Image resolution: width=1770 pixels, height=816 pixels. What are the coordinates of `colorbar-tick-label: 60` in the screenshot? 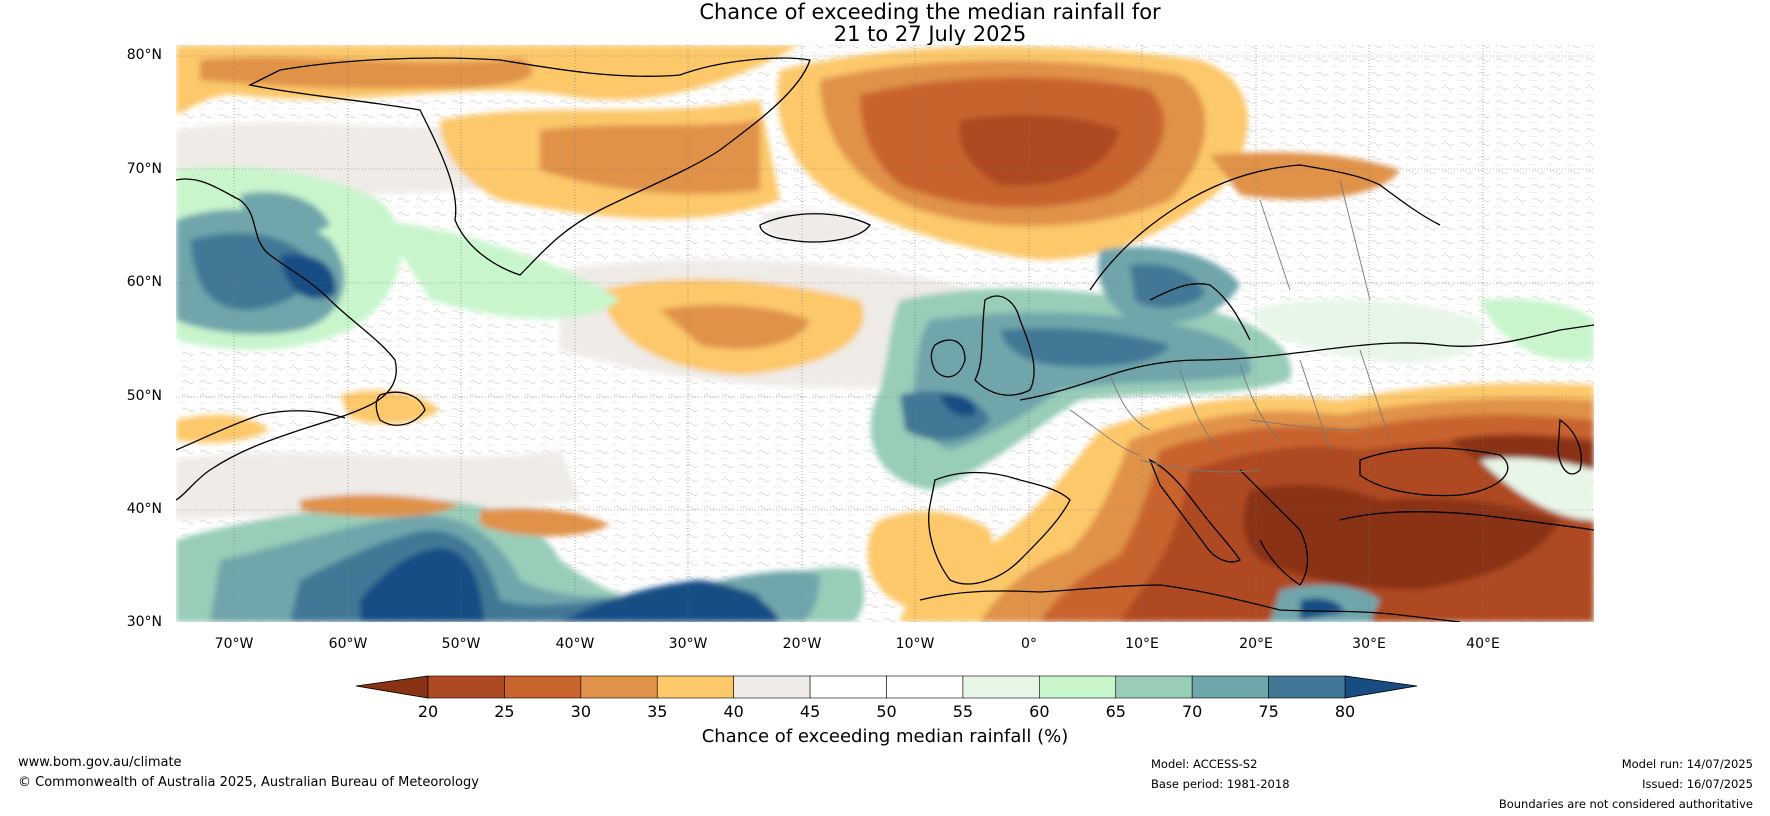 It's located at (1039, 711).